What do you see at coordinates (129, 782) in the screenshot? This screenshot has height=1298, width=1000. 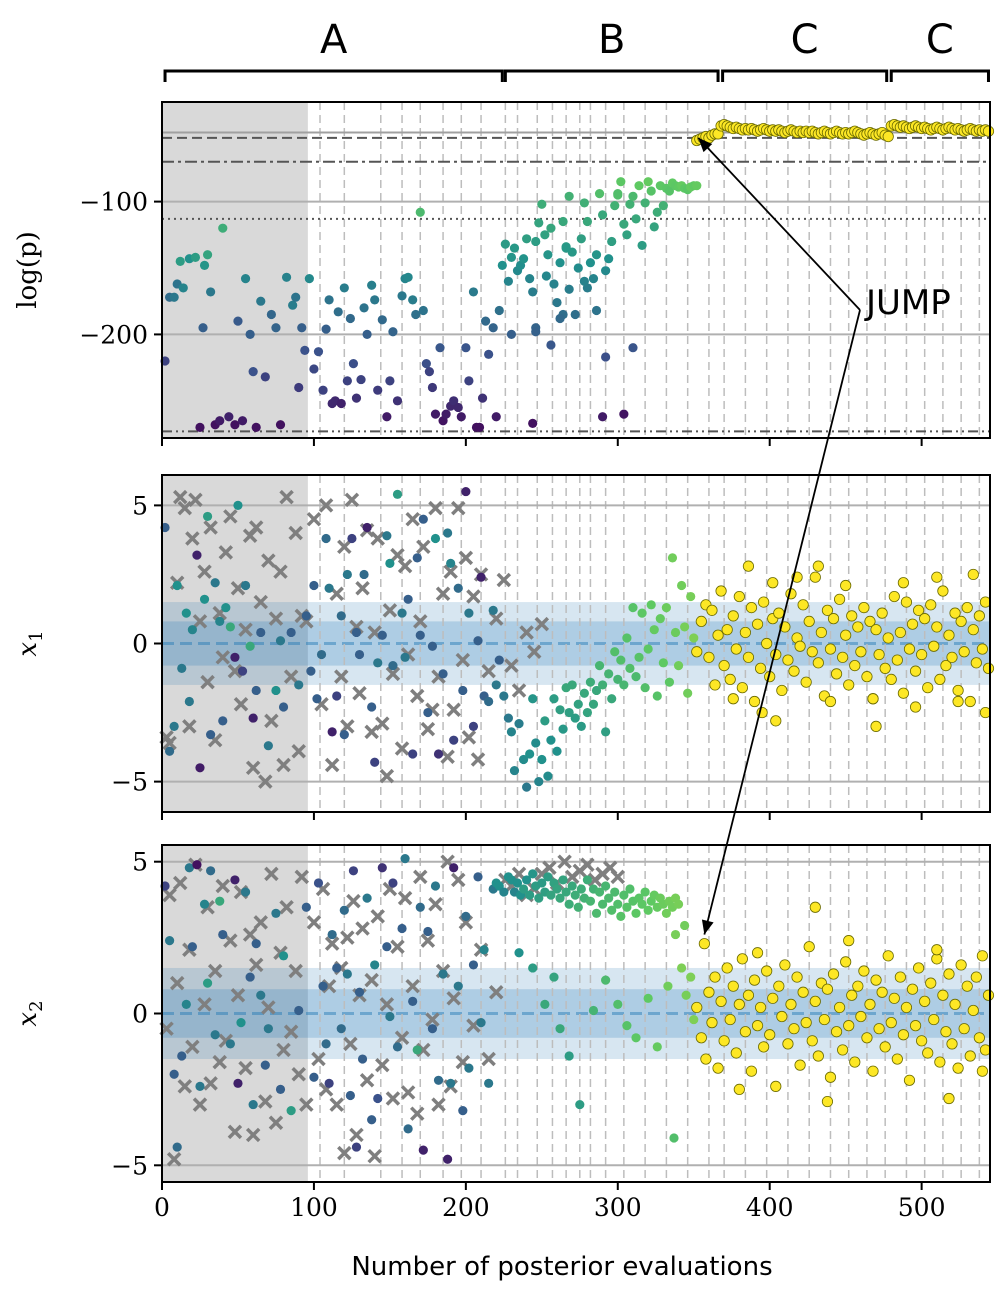 I see `y-tick-label: −5` at bounding box center [129, 782].